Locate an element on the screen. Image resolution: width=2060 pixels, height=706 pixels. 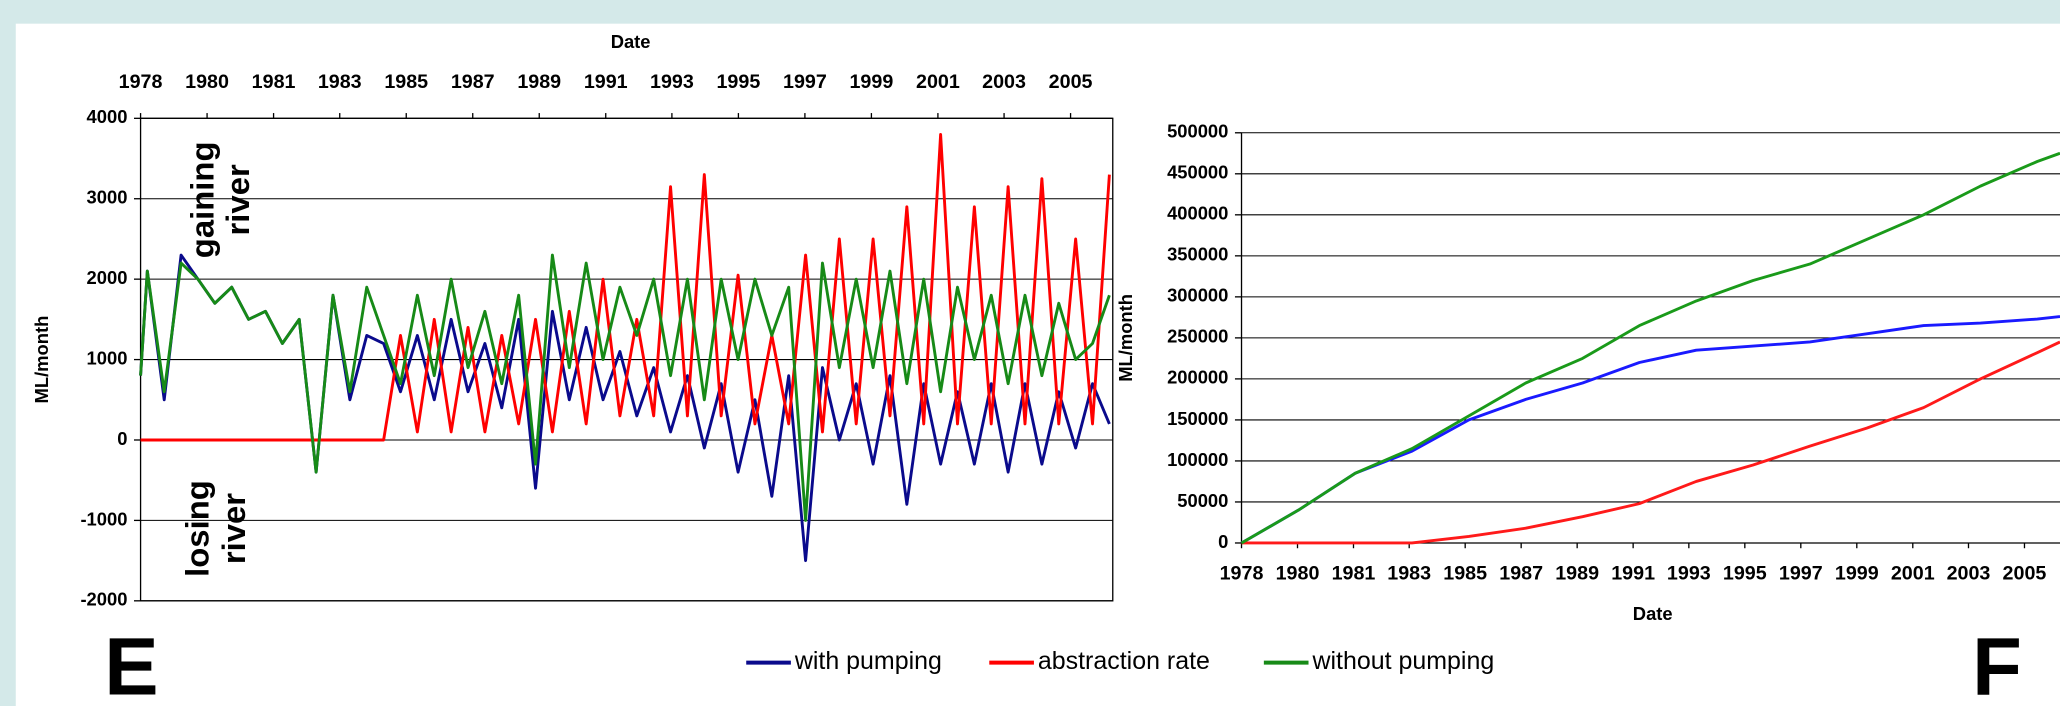
y-tick-label: 4000 is located at coordinates (107, 116).